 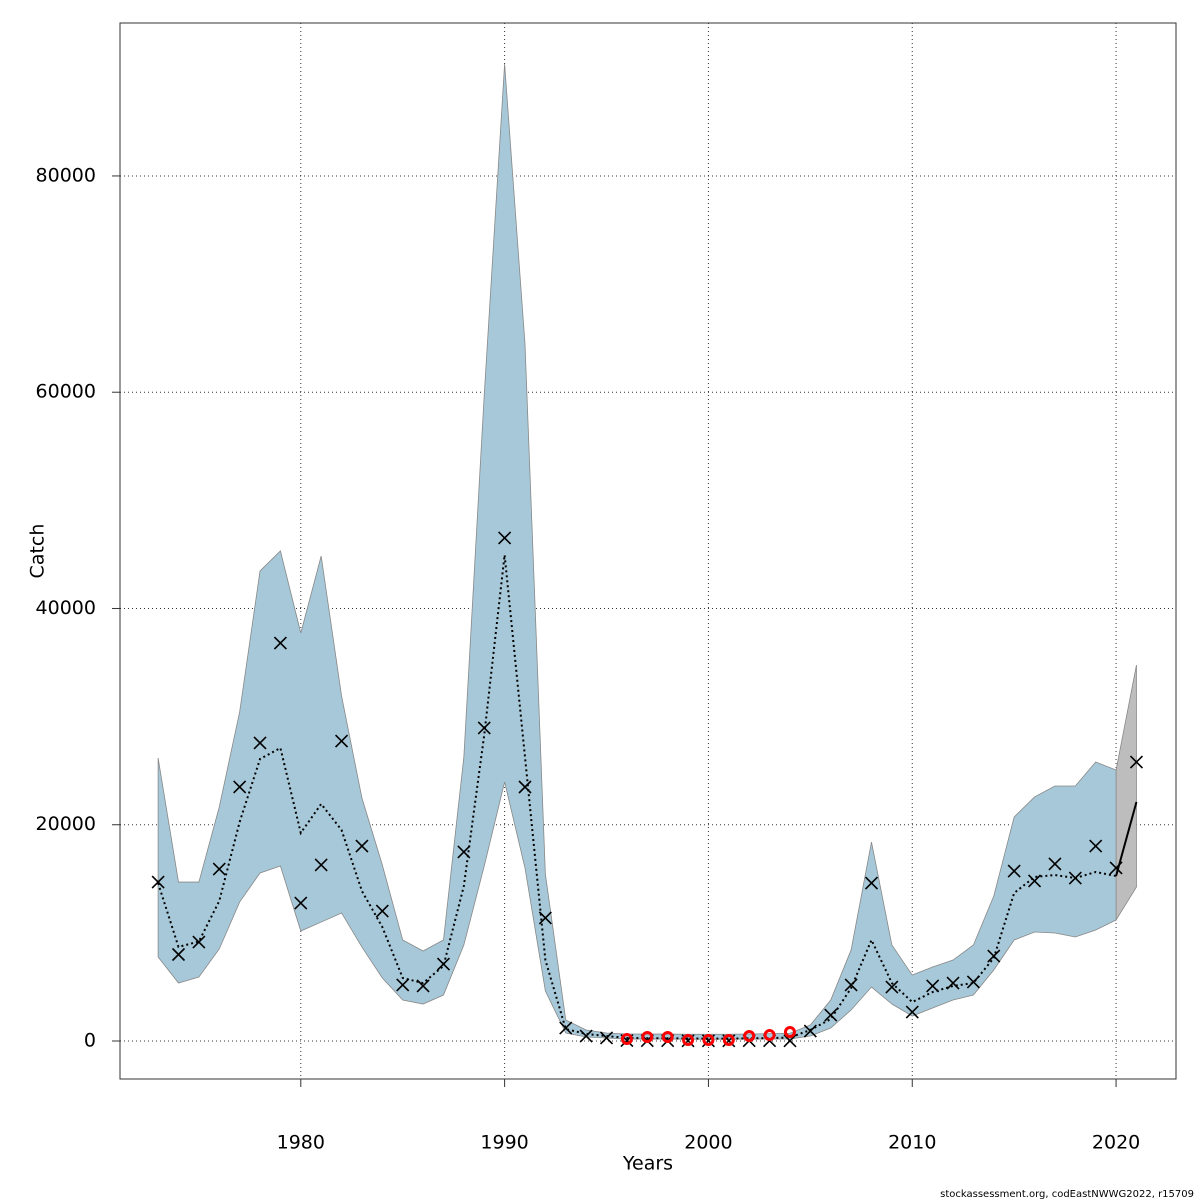 What do you see at coordinates (66, 175) in the screenshot?
I see `y-tick-label: 80000` at bounding box center [66, 175].